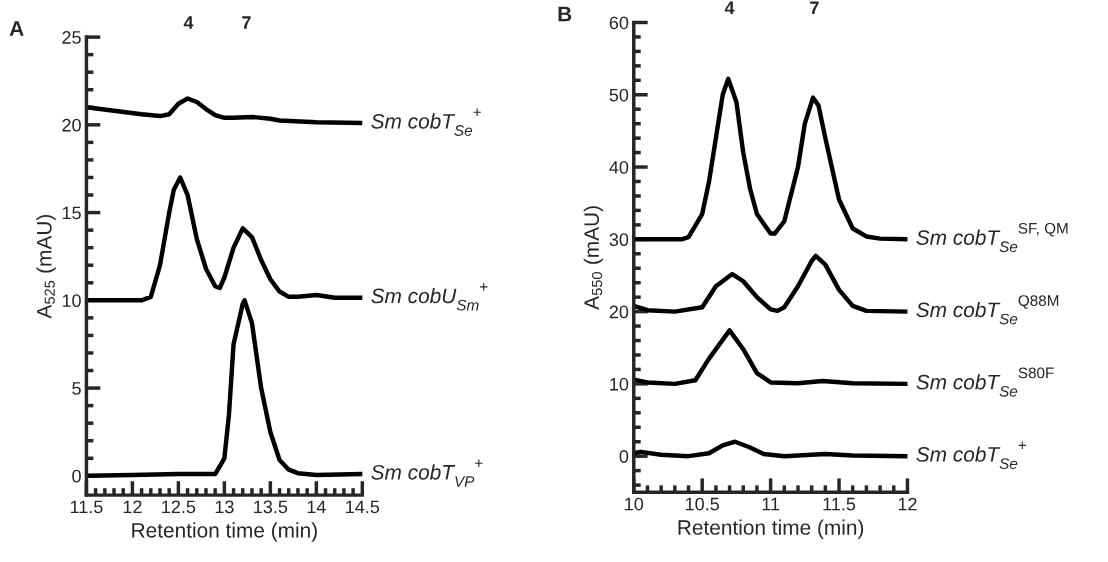  What do you see at coordinates (76, 388) in the screenshot?
I see `y-tick-label: 5` at bounding box center [76, 388].